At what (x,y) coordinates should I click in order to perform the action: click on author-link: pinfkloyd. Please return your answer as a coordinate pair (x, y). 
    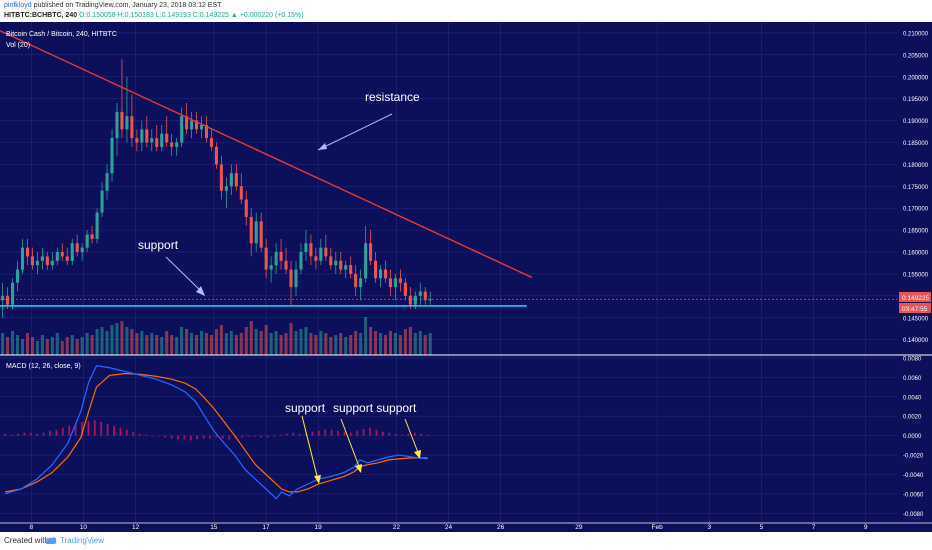
    Looking at the image, I should click on (18, 5).